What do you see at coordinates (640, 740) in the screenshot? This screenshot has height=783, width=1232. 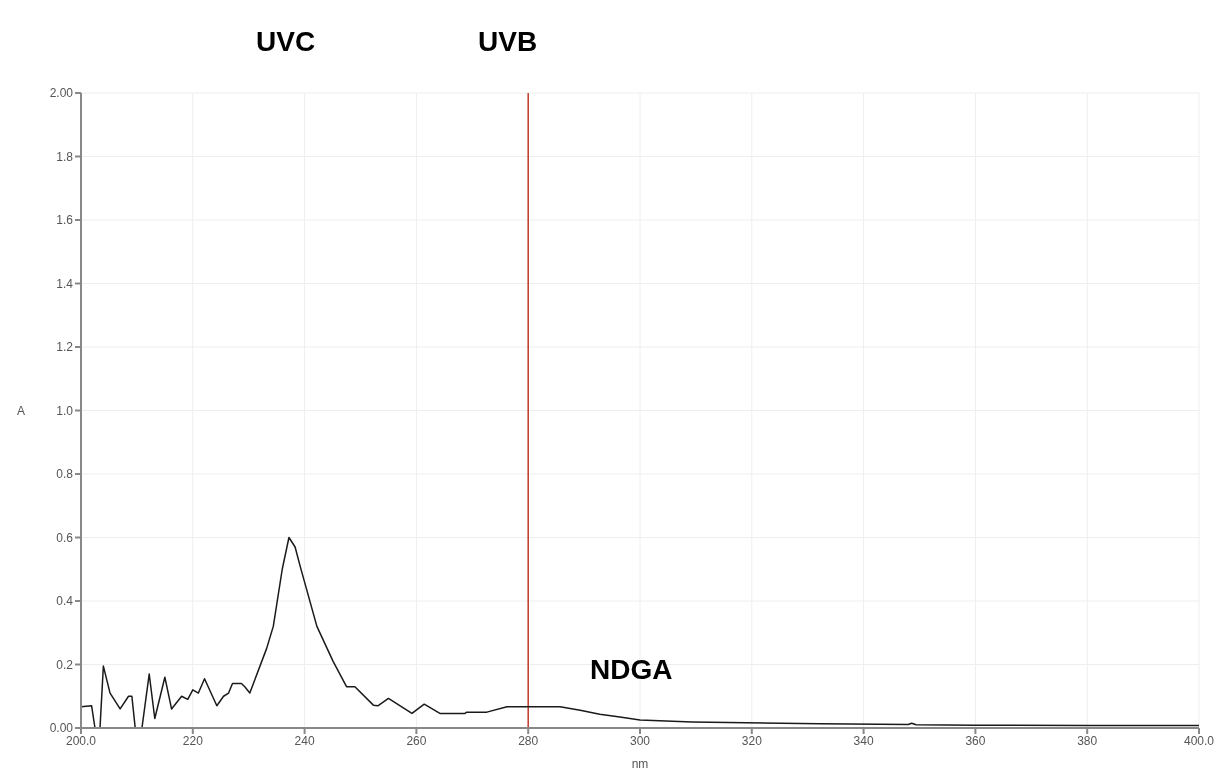 I see `x-tick-label: 300` at bounding box center [640, 740].